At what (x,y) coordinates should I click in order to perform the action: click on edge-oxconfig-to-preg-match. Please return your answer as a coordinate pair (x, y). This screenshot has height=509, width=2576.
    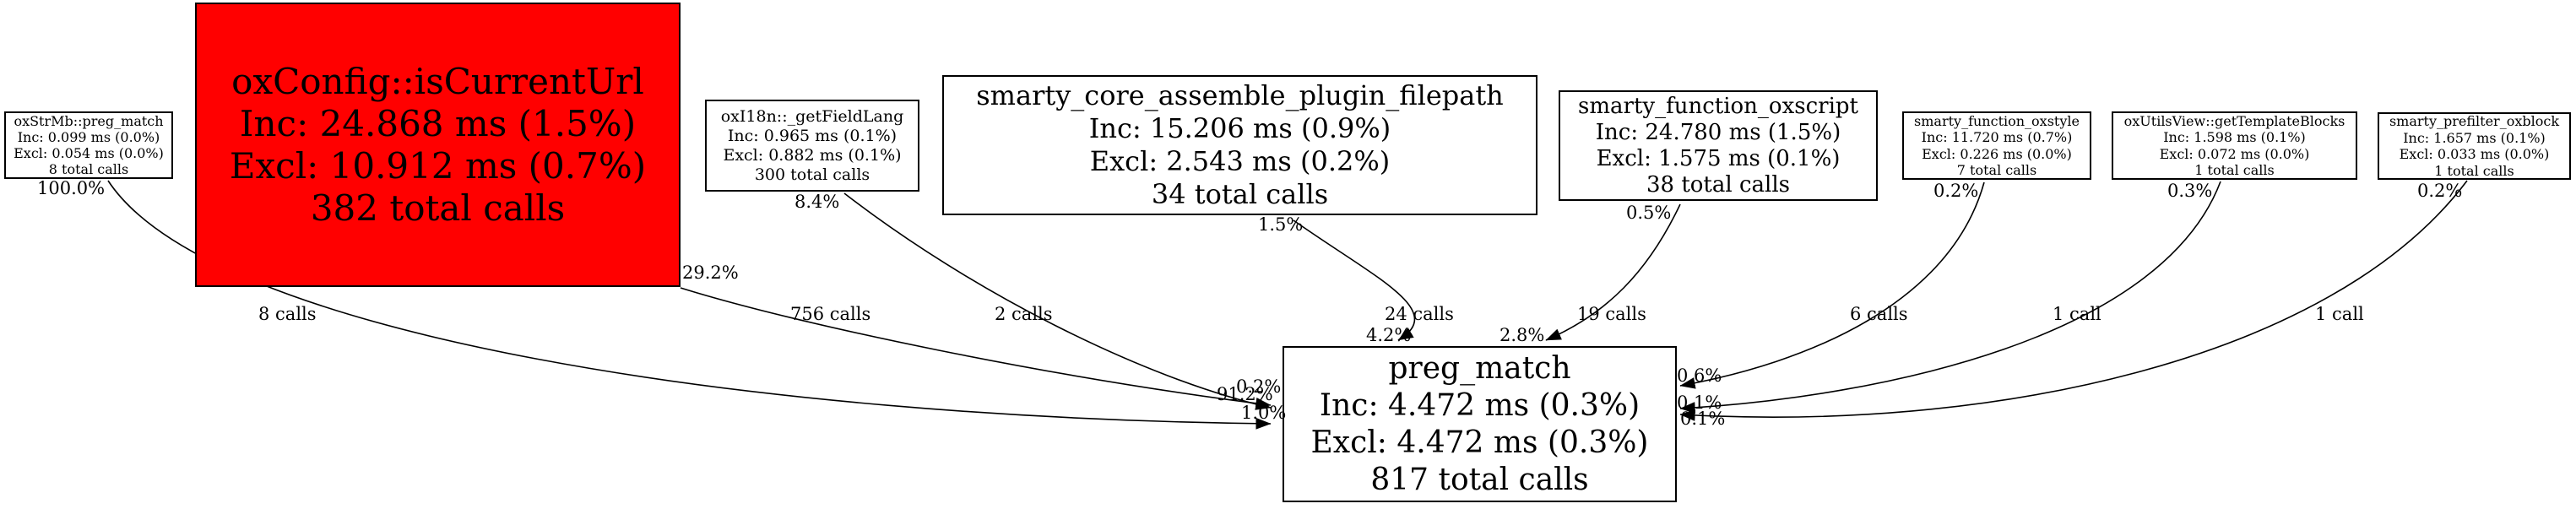
    Looking at the image, I should click on (976, 348).